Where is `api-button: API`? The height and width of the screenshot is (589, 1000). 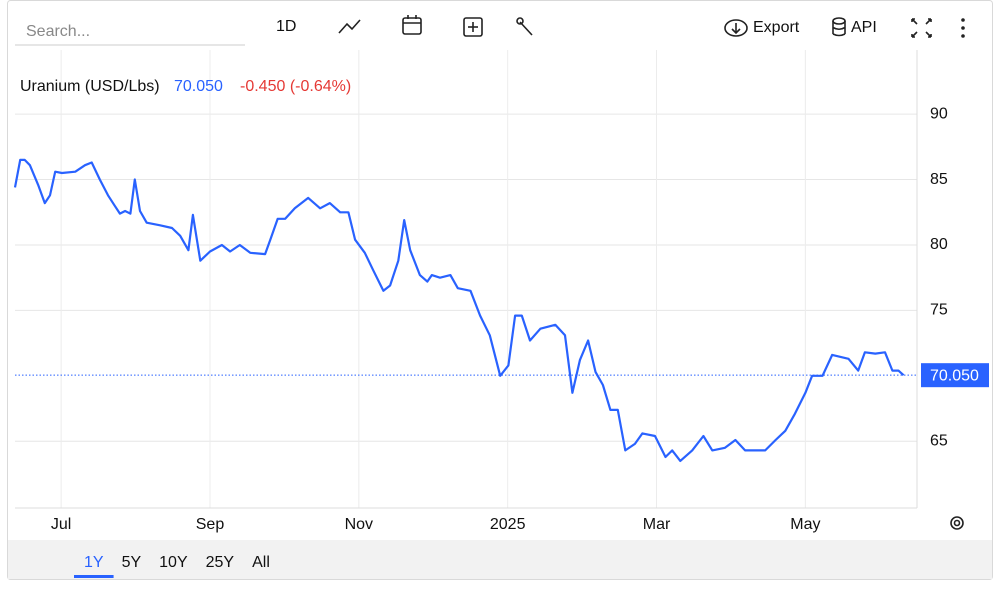
api-button: API is located at coordinates (864, 27).